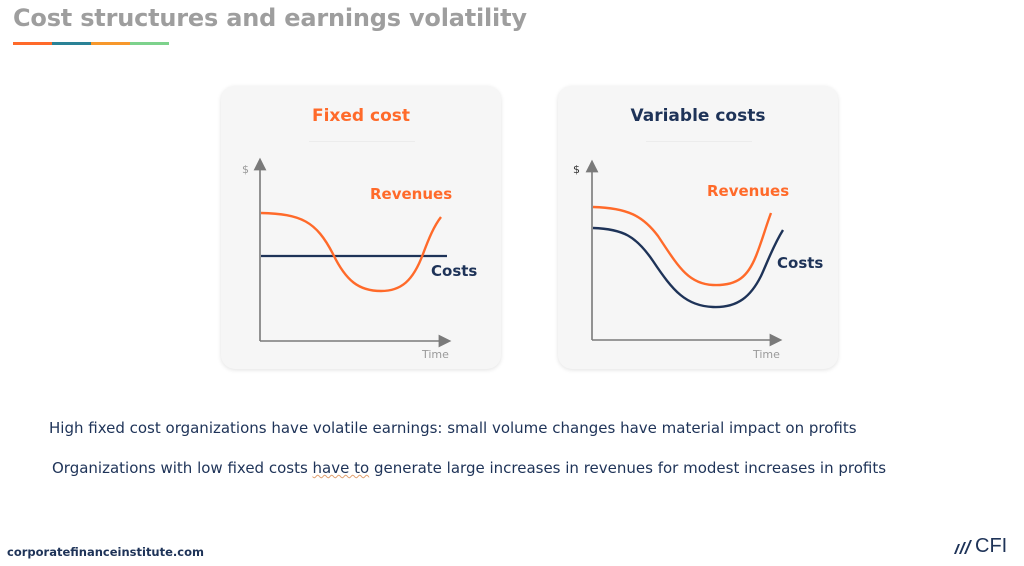 The image size is (1024, 566). Describe the element at coordinates (270, 18) in the screenshot. I see `page-title: Cost structures and earnings volatility` at that location.